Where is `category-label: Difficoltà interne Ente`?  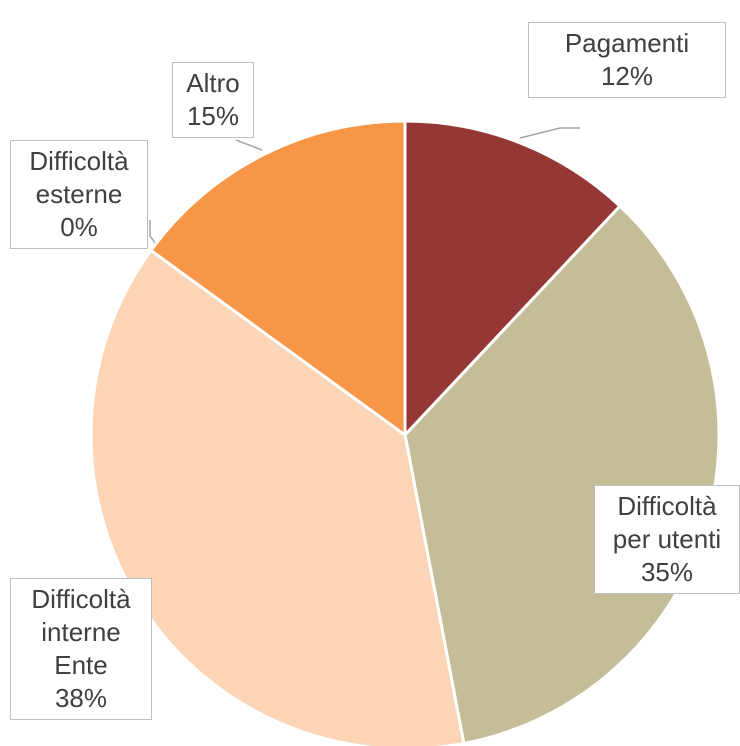 category-label: Difficoltà interne Ente is located at coordinates (81, 632).